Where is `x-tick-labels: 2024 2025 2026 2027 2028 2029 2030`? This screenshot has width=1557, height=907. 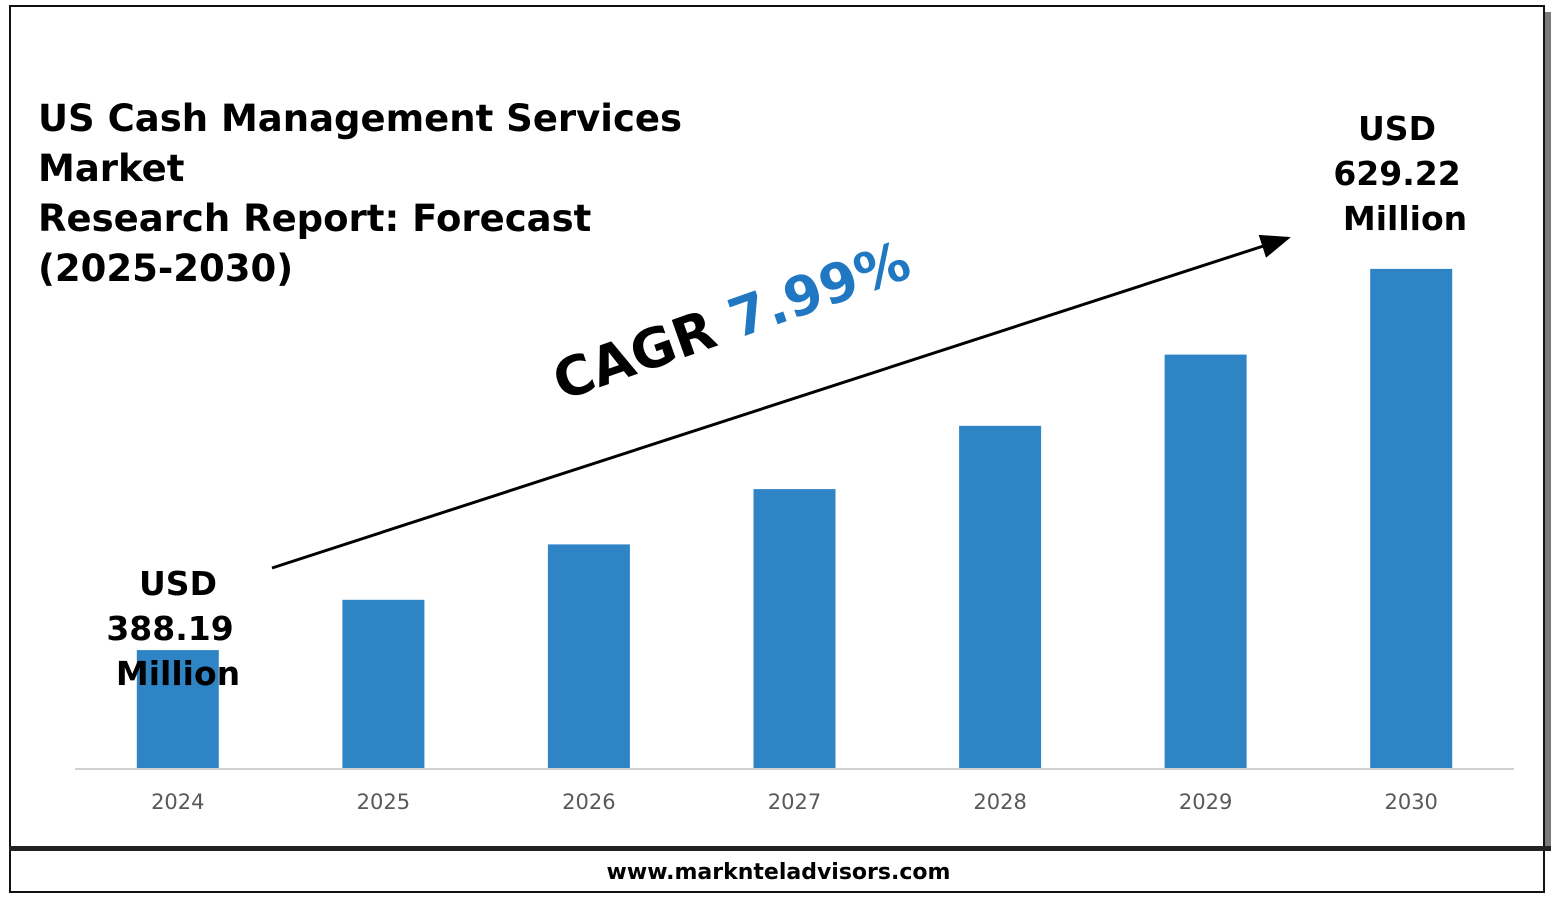 x-tick-labels: 2024 2025 2026 2027 2028 2029 2030 is located at coordinates (794, 802).